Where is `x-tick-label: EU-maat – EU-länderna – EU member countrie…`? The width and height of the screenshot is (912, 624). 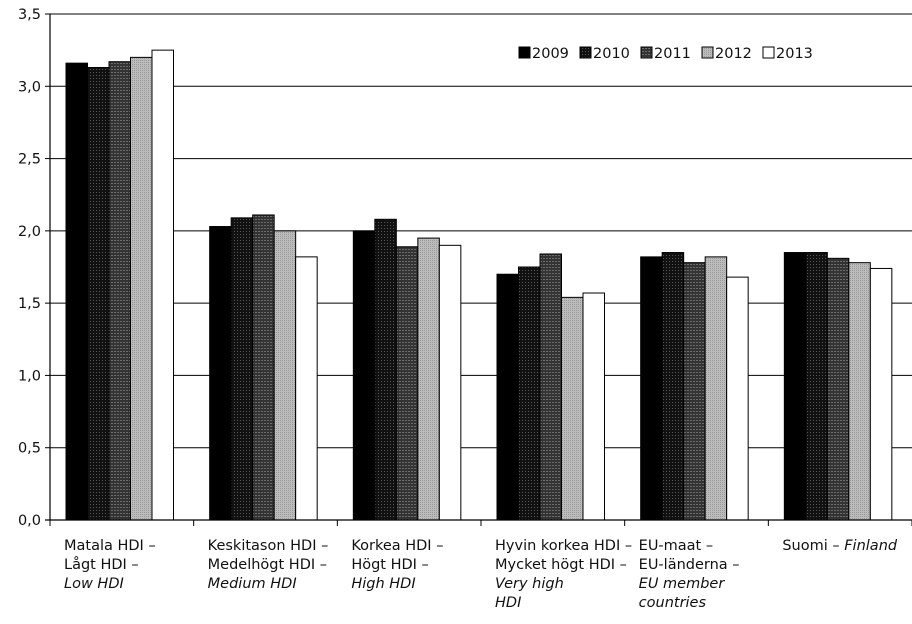
x-tick-label: EU-maat – EU-länderna – EU member countrie… is located at coordinates (689, 574).